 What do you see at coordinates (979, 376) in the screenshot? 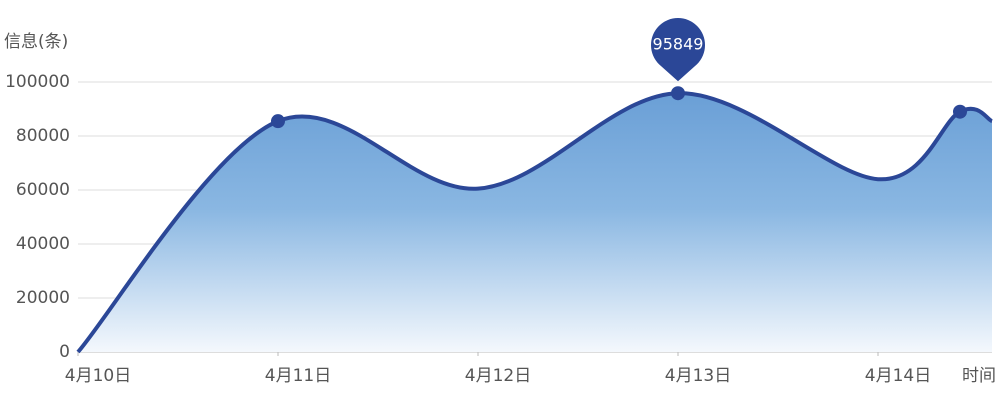
I see `x-axis-label: 时间` at bounding box center [979, 376].